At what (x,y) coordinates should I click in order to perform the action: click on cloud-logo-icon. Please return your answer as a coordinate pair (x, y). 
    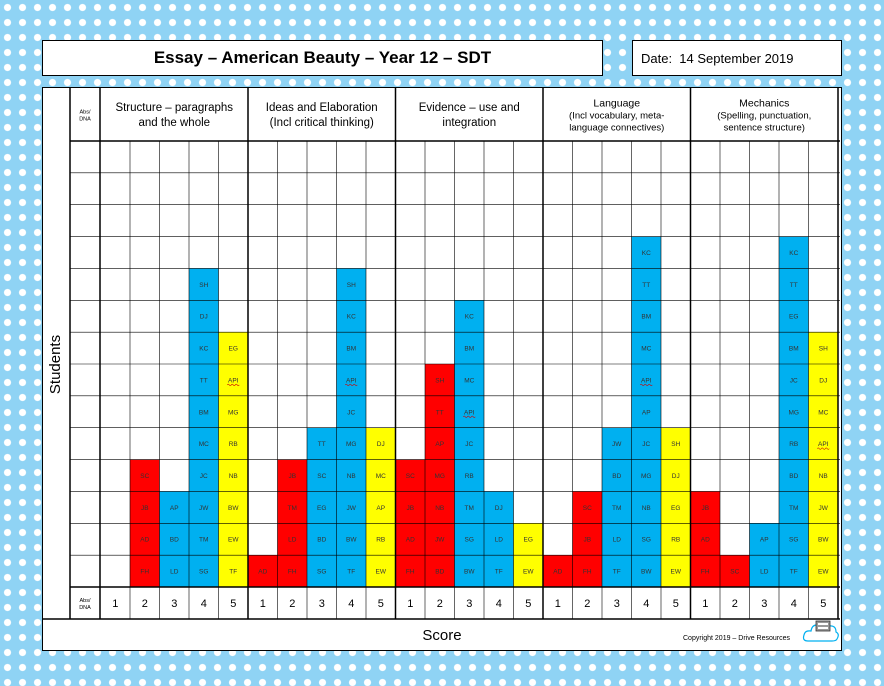
    Looking at the image, I should click on (820, 631).